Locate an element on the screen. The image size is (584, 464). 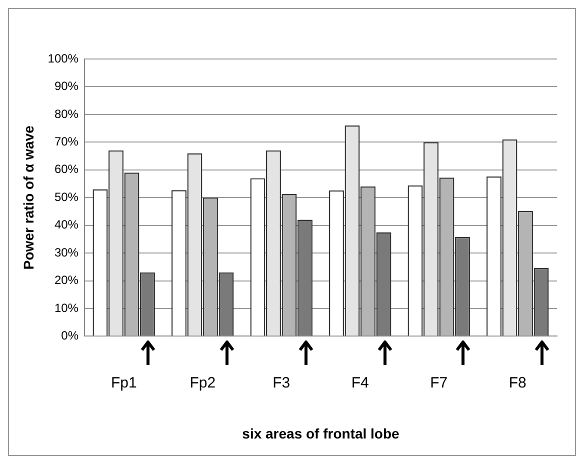
y-tick-label: 70% is located at coordinates (66, 141).